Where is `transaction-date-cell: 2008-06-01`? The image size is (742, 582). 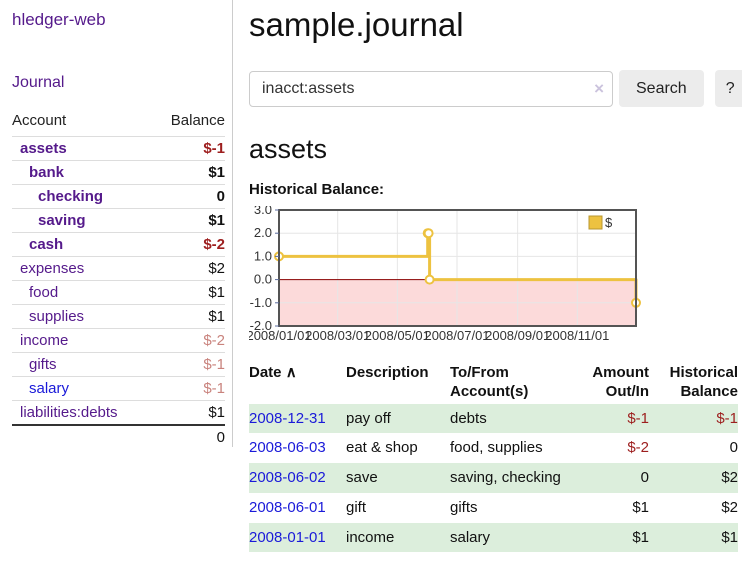 transaction-date-cell: 2008-06-01 is located at coordinates (297, 508).